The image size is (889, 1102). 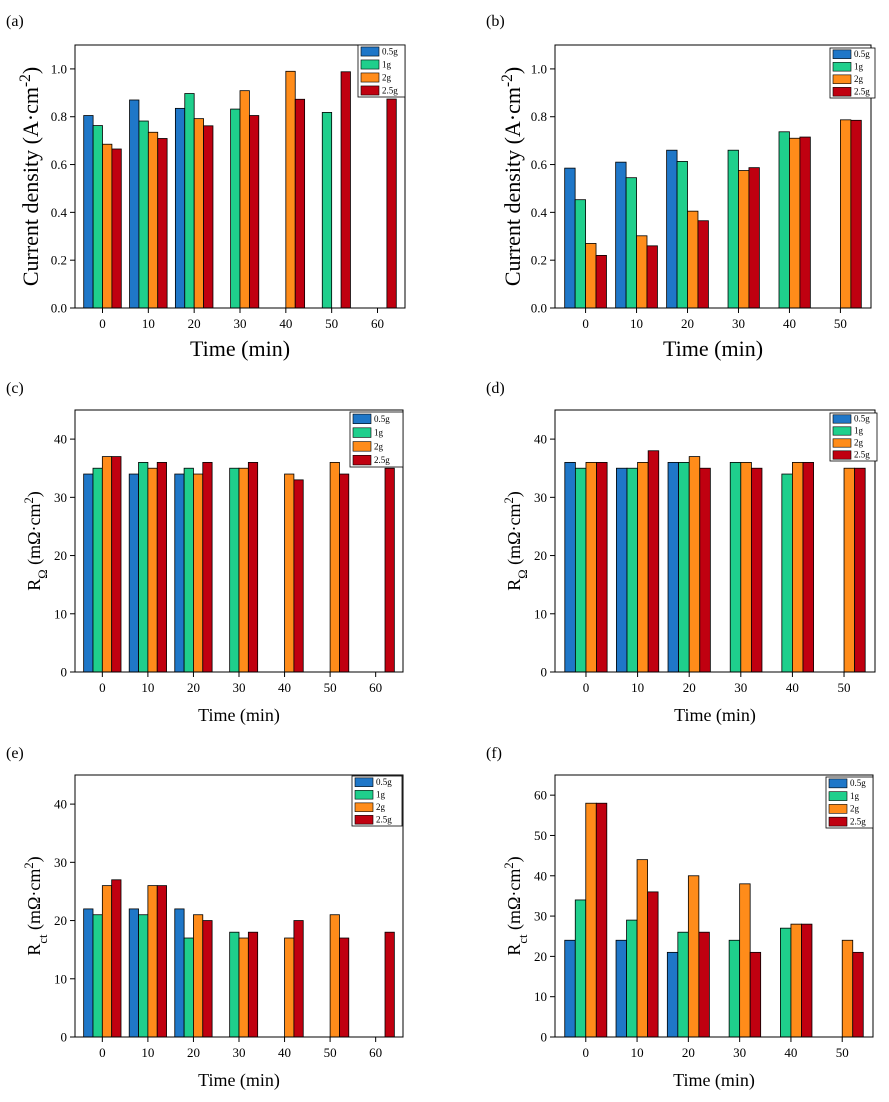 What do you see at coordinates (516, 905) in the screenshot?
I see `y-axis-label: Rct (mΩ·cm2)` at bounding box center [516, 905].